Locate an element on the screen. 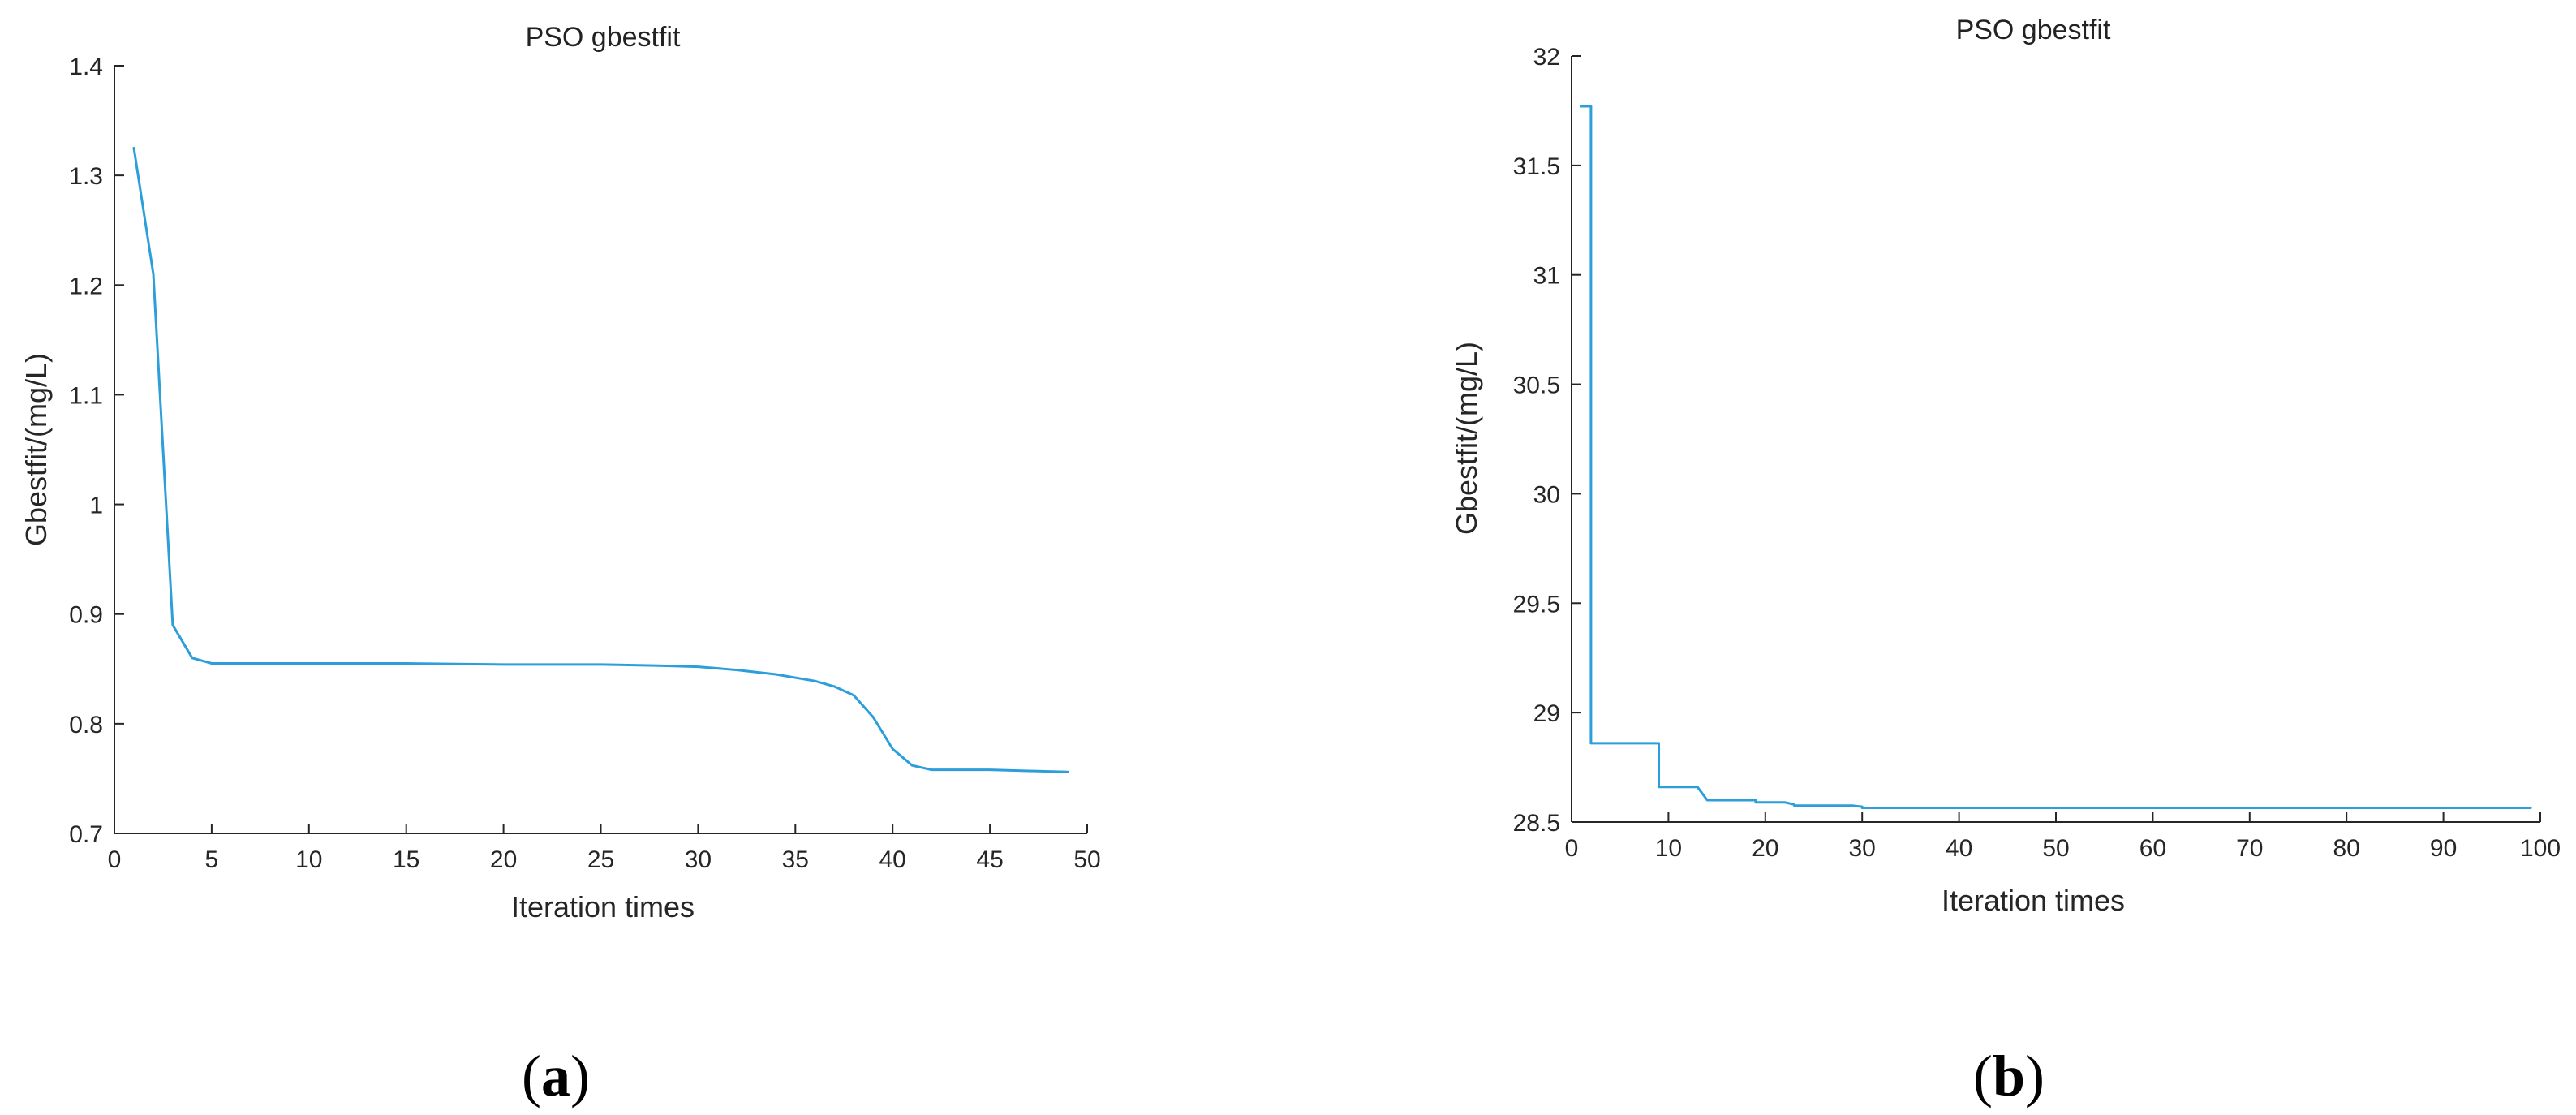 The image size is (2576, 1115). chart-b-y-tick-label: 31.5 is located at coordinates (1536, 166).